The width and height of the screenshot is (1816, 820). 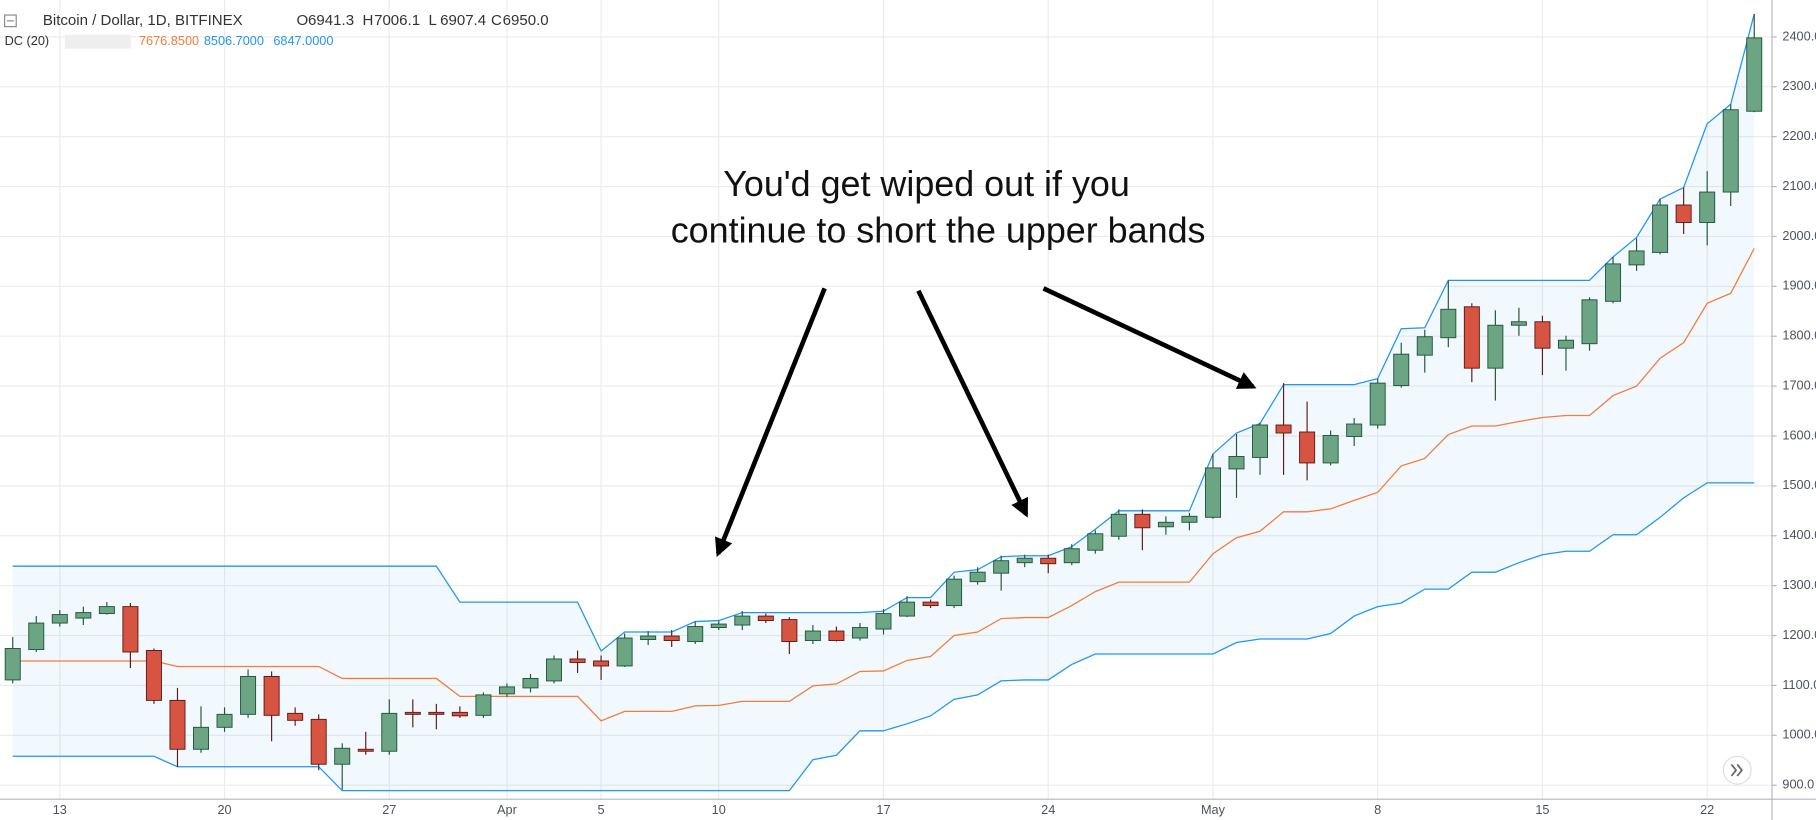 What do you see at coordinates (1799, 634) in the screenshot?
I see `y-tick-label: 1200.0` at bounding box center [1799, 634].